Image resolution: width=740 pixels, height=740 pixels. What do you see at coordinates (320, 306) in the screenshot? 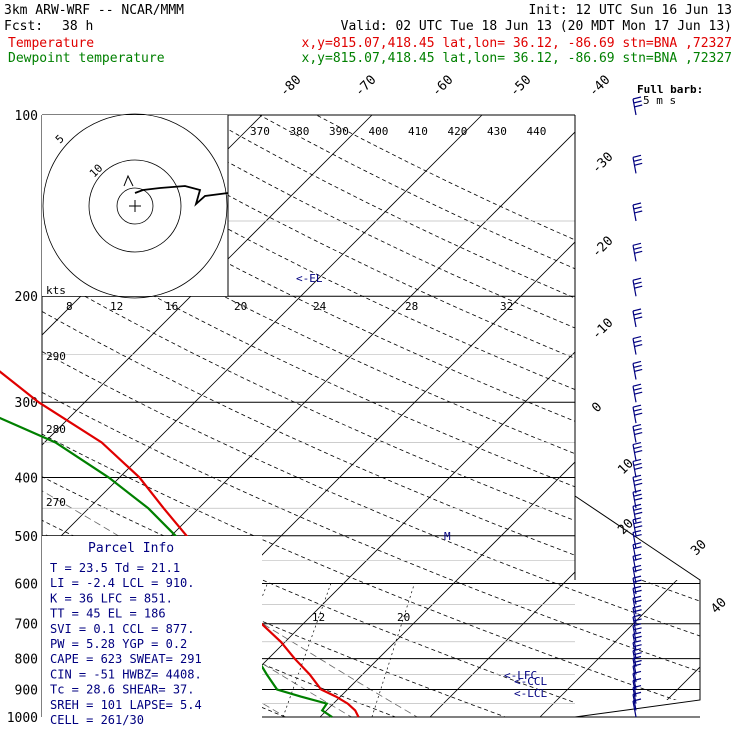
I see `hodograph-speed-label: 24` at bounding box center [320, 306].